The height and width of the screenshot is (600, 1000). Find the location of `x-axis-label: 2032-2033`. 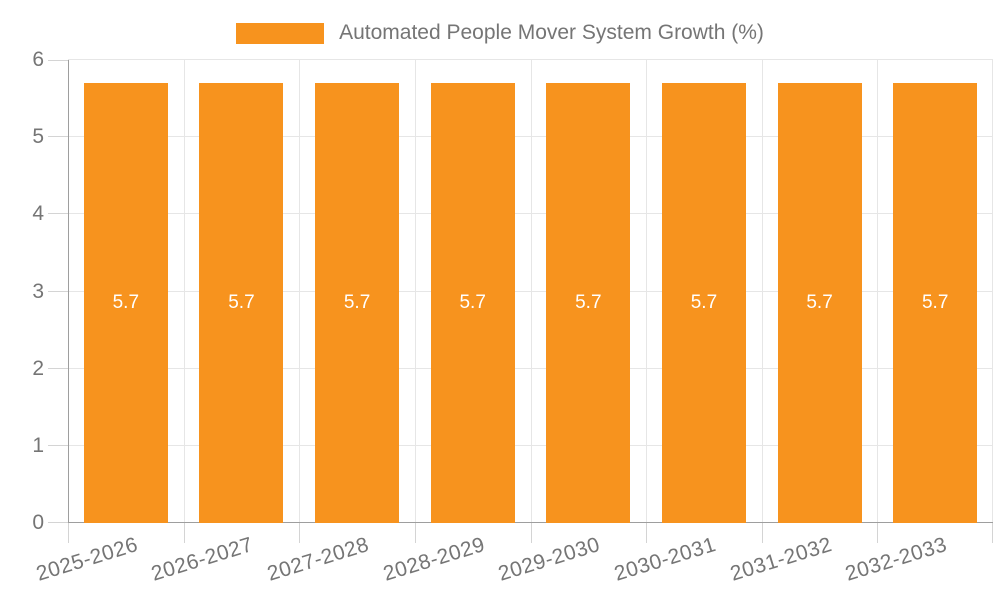

x-axis-label: 2032-2033 is located at coordinates (896, 559).